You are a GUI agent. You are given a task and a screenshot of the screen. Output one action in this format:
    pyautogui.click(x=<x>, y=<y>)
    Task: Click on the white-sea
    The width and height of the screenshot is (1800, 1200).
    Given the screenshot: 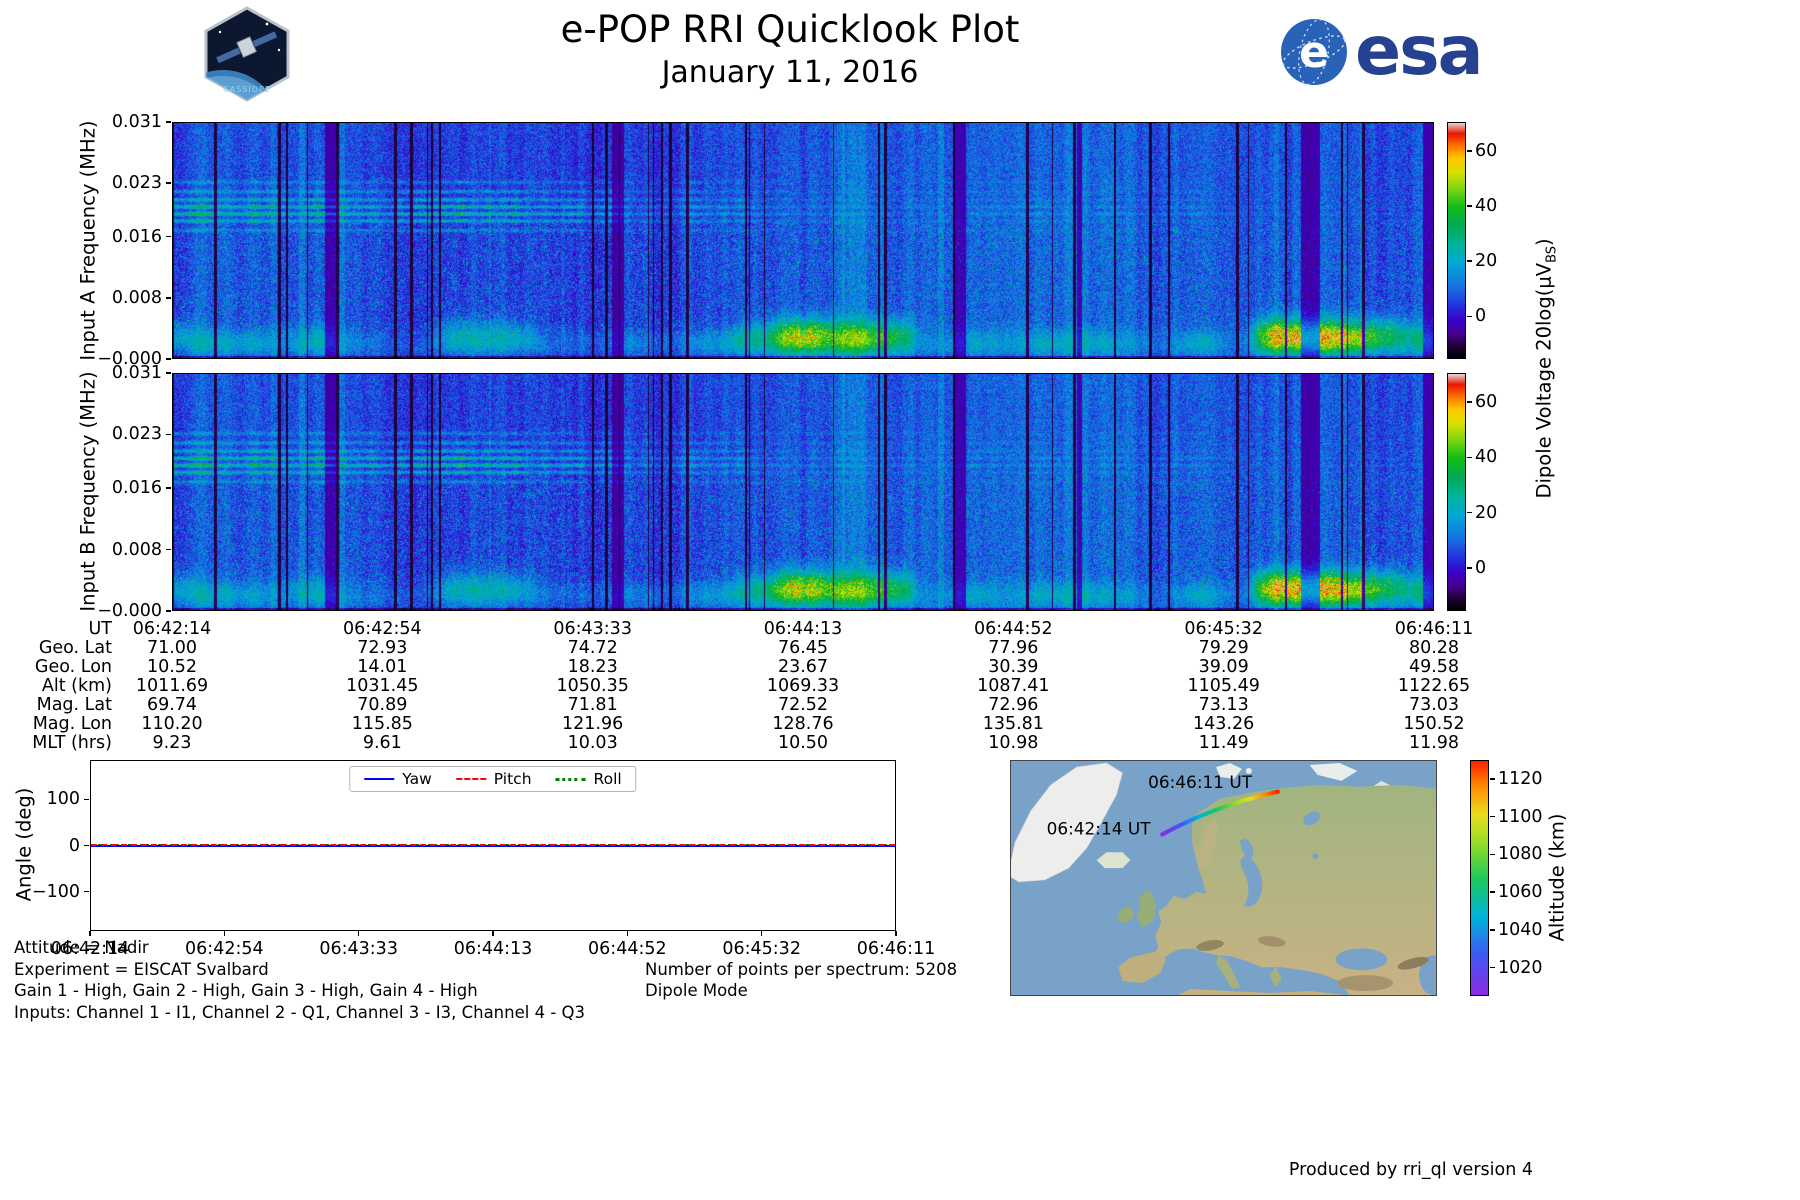 What is the action you would take?
    pyautogui.click(x=1311, y=818)
    